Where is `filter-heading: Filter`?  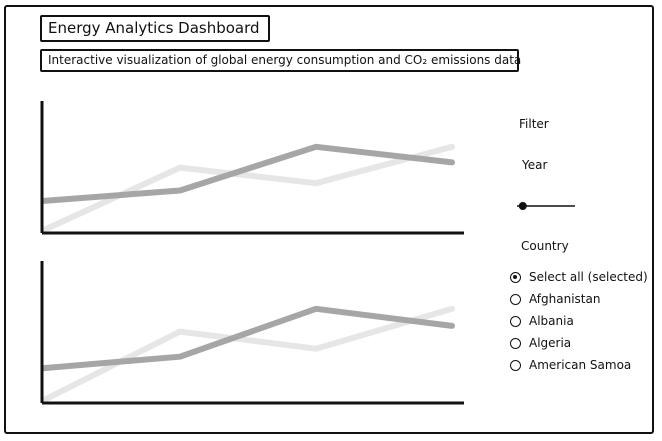 filter-heading: Filter is located at coordinates (534, 124).